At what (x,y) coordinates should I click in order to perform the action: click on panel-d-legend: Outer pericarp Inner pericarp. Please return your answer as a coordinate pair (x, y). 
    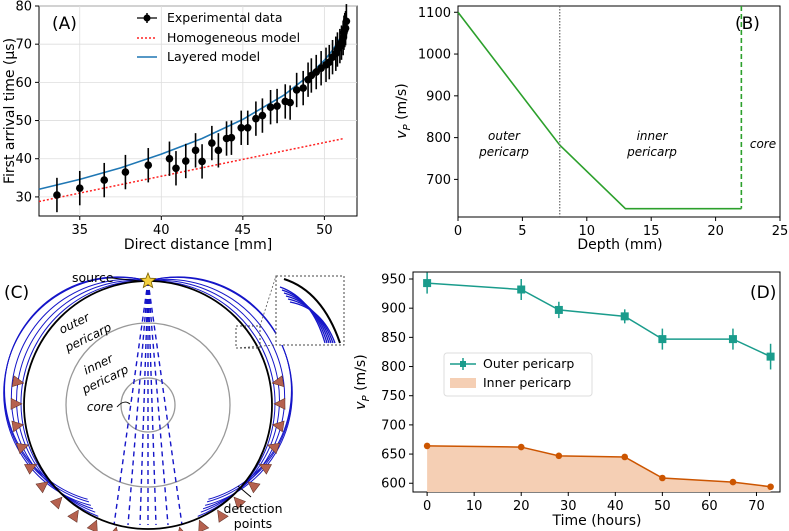
    Looking at the image, I should click on (518, 374).